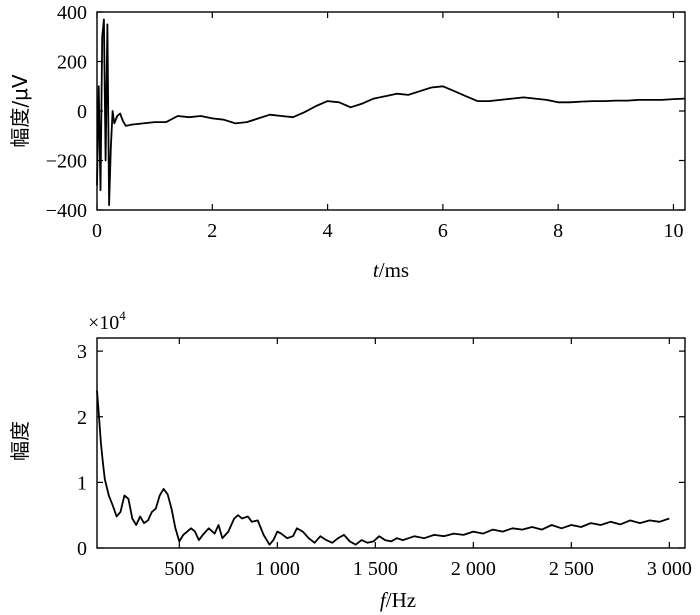  What do you see at coordinates (394, 270) in the screenshot?
I see `time-x-axis-unit: /ms` at bounding box center [394, 270].